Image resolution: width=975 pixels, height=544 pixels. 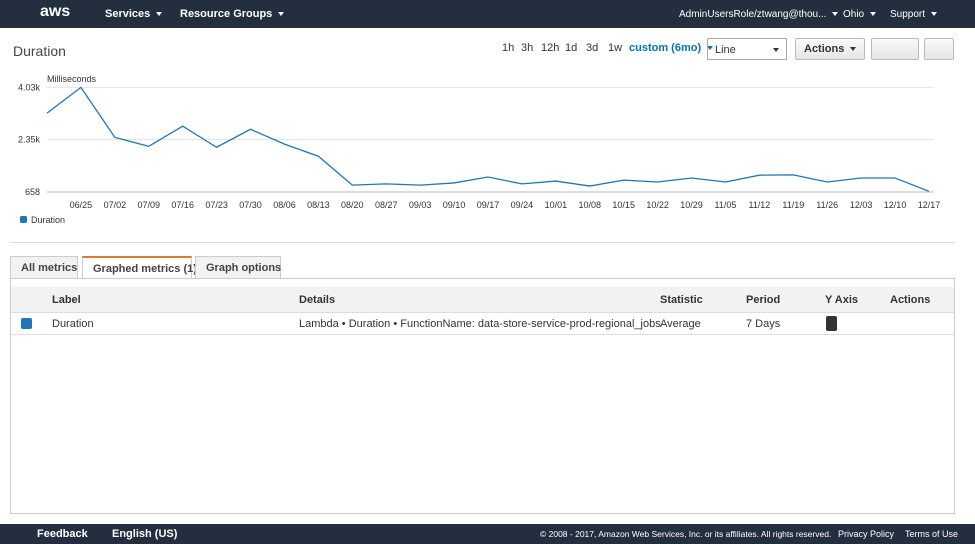 I want to click on x-tick-label: 07/02, so click(x=115, y=205).